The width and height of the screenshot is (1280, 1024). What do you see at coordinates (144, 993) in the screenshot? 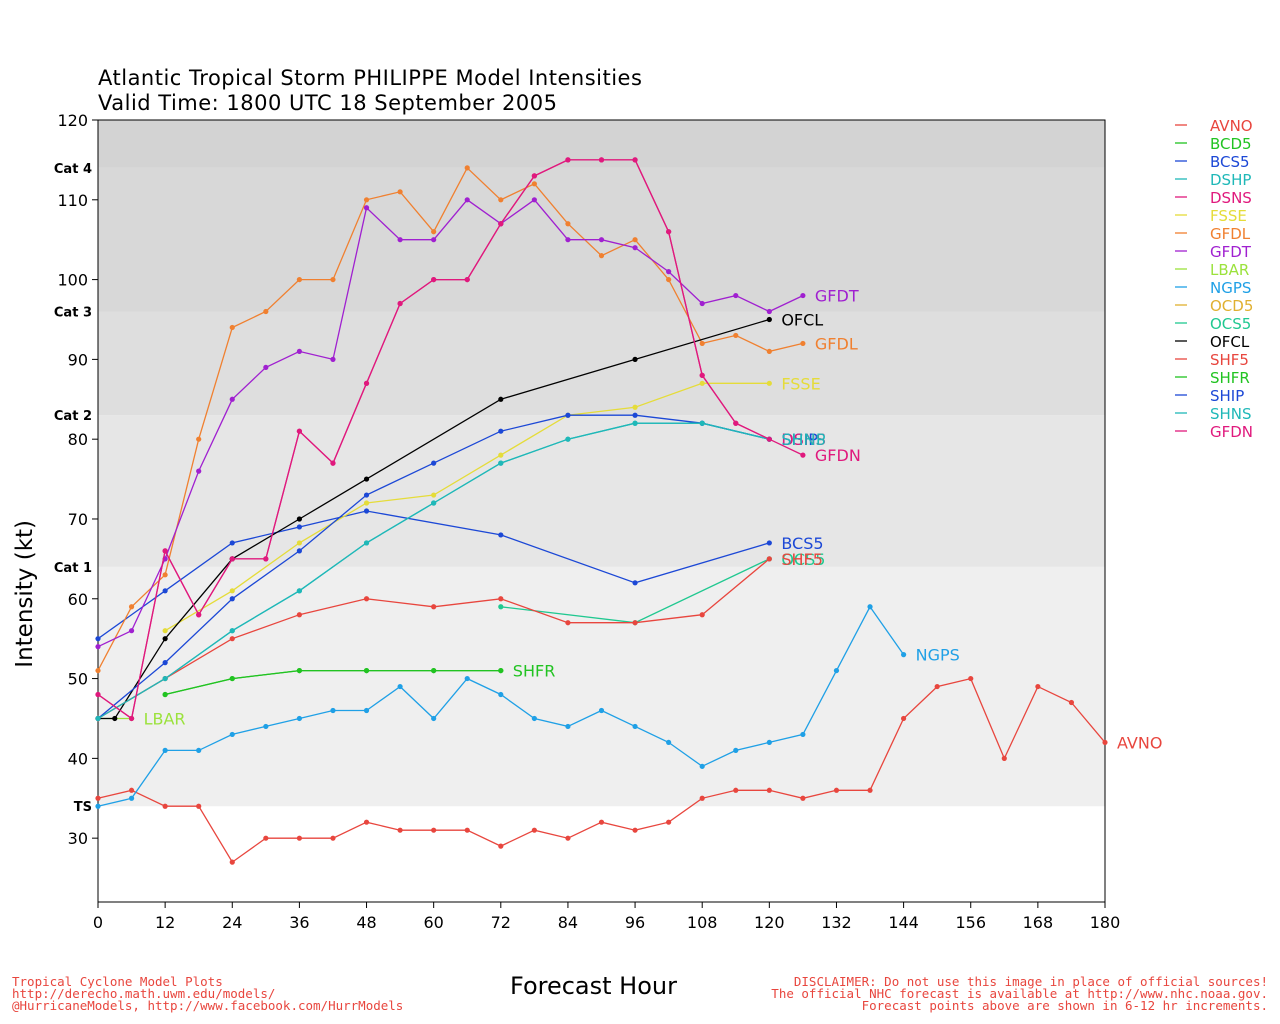
I see `footer-credit-link: http://derecho.math.uwm.edu/models/` at bounding box center [144, 993].